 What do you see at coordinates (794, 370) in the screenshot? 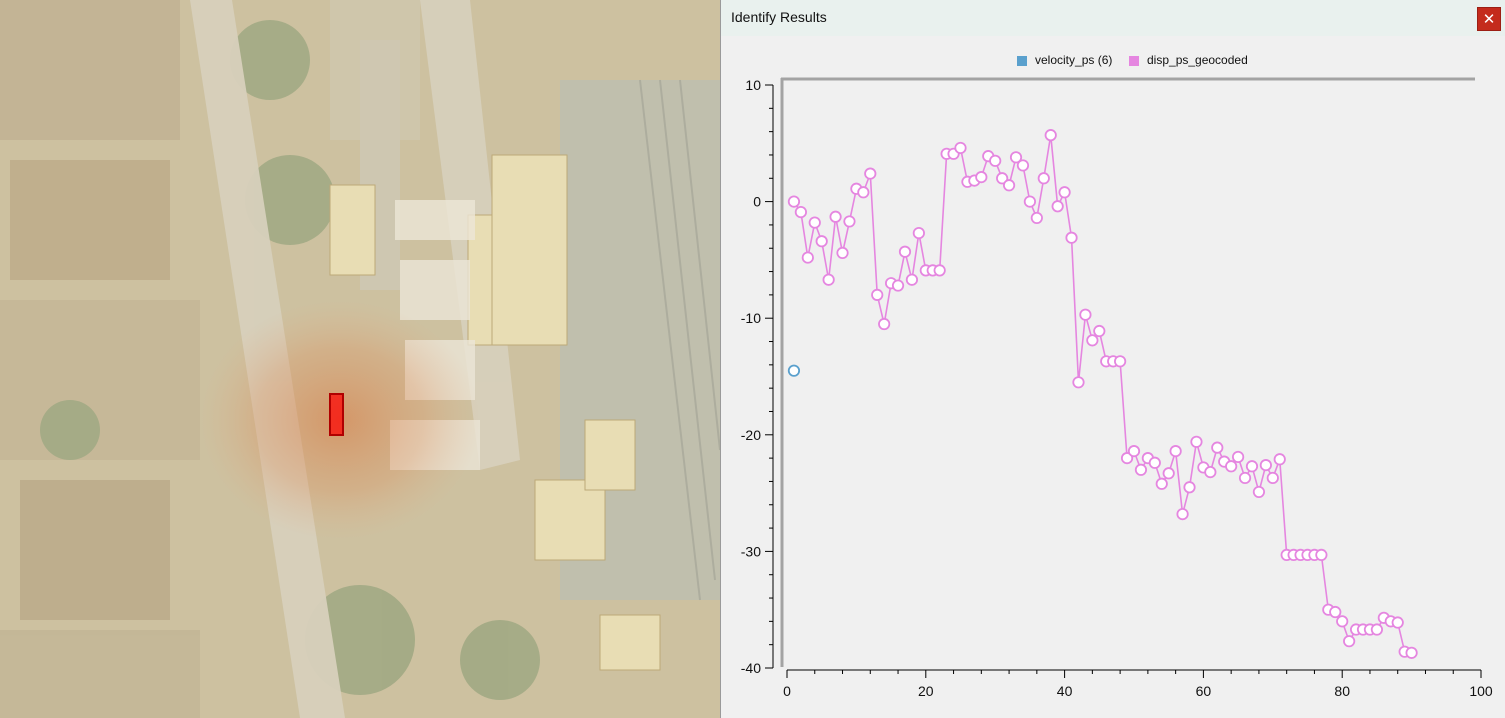
I see `data-point-velocity` at bounding box center [794, 370].